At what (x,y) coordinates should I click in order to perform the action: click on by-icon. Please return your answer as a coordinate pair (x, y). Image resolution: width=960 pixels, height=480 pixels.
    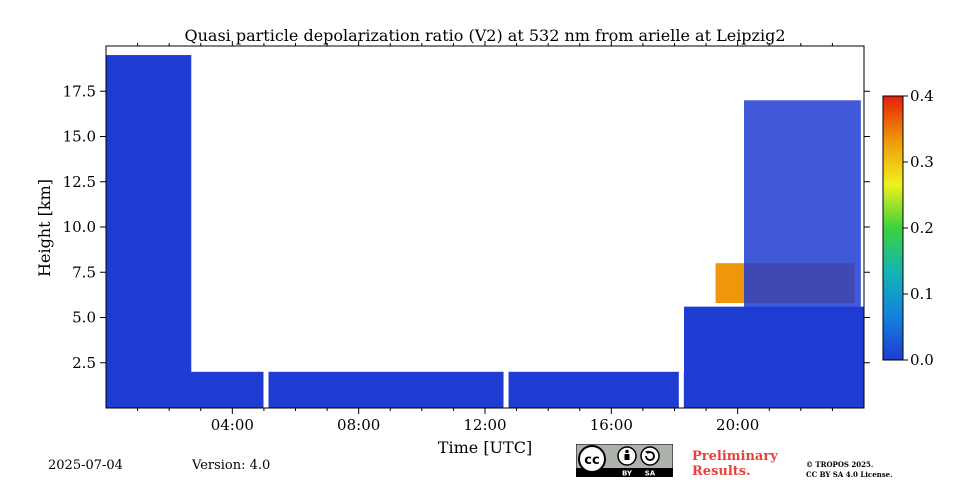
    Looking at the image, I should click on (627, 456).